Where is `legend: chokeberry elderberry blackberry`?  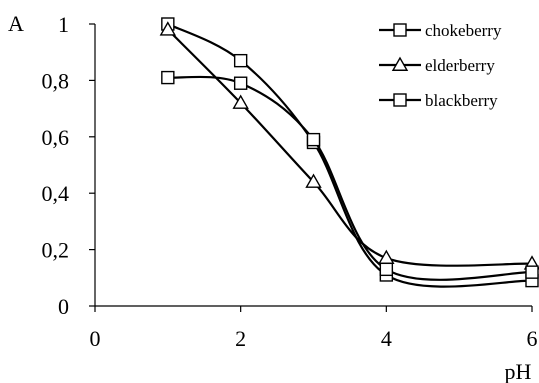 legend: chokeberry elderberry blackberry is located at coordinates (440, 65).